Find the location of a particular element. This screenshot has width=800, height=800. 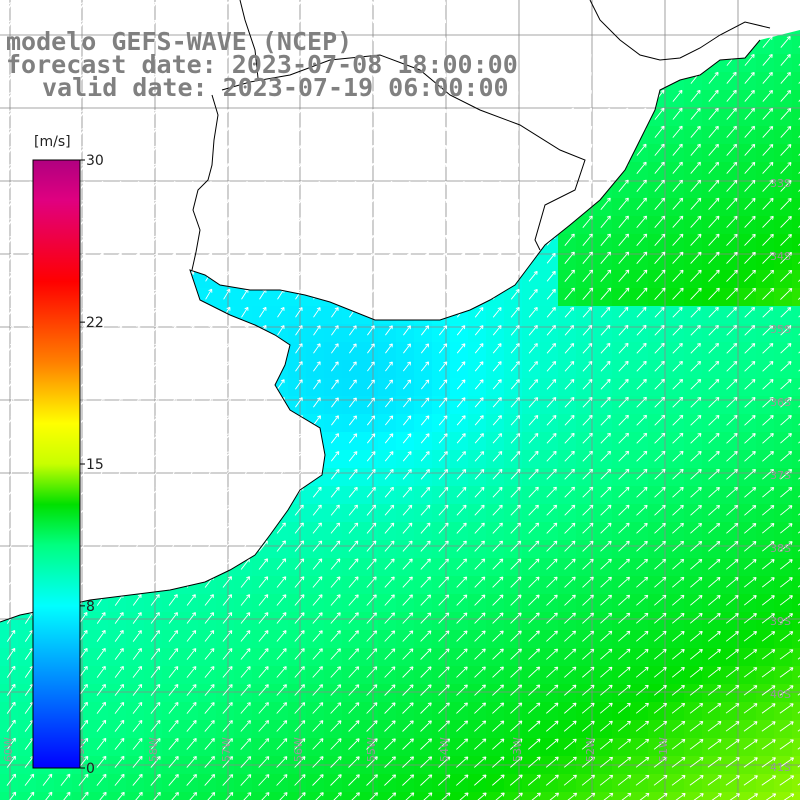

lon-label: 57W is located at coordinates (226, 749).